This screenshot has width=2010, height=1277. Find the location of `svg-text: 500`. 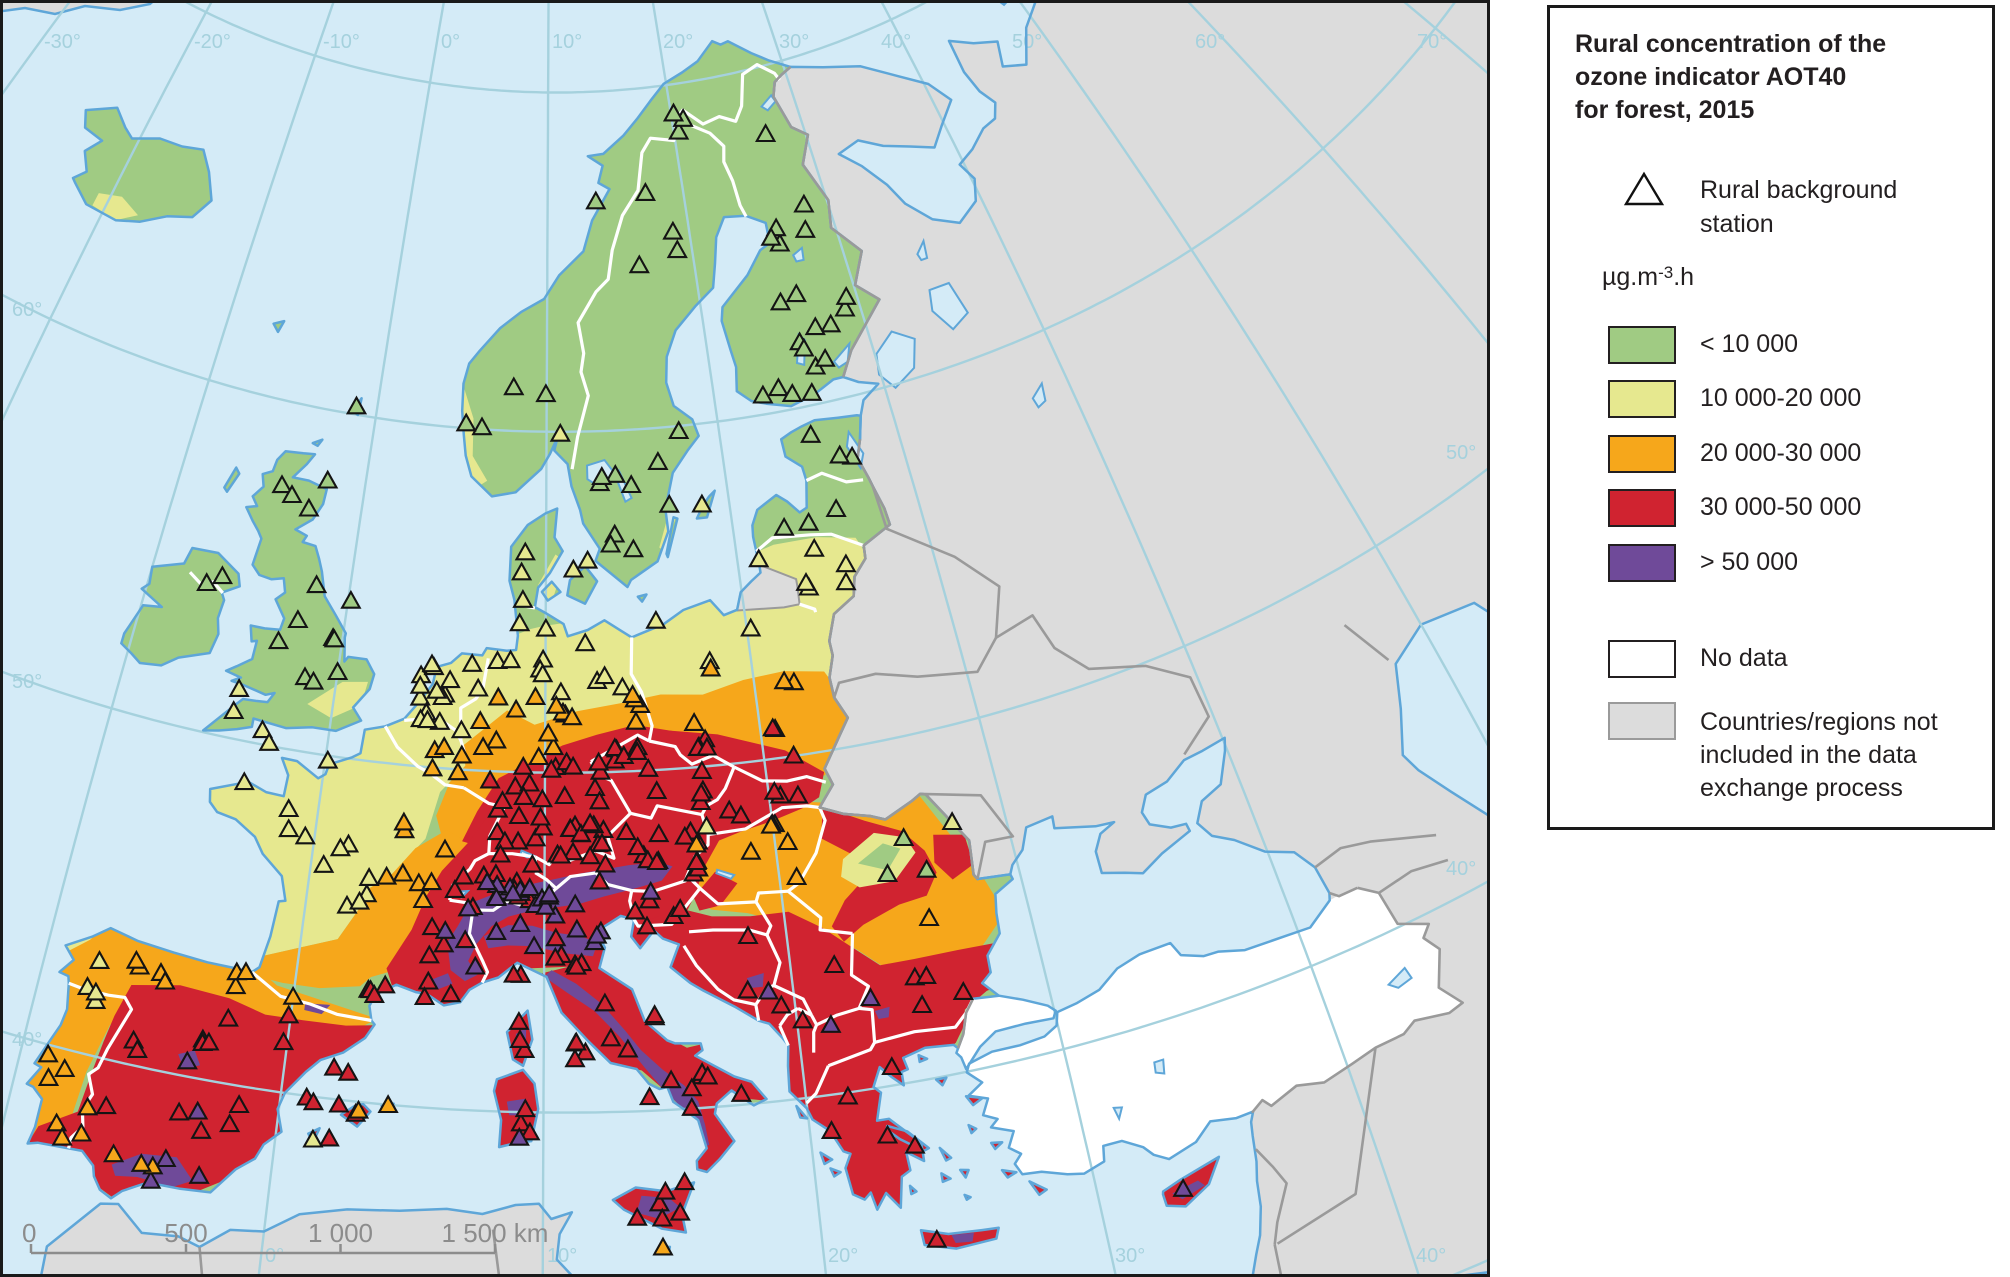

svg-text: 500 is located at coordinates (185, 1233).